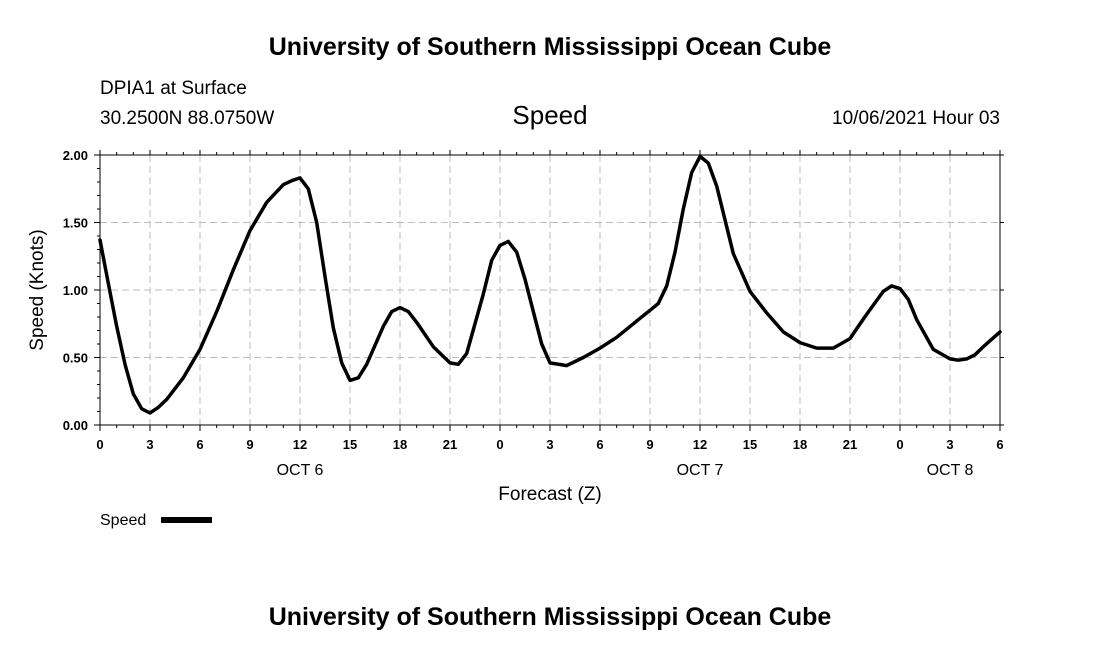 The width and height of the screenshot is (1100, 650). Describe the element at coordinates (156, 520) in the screenshot. I see `legend: Speed` at that location.